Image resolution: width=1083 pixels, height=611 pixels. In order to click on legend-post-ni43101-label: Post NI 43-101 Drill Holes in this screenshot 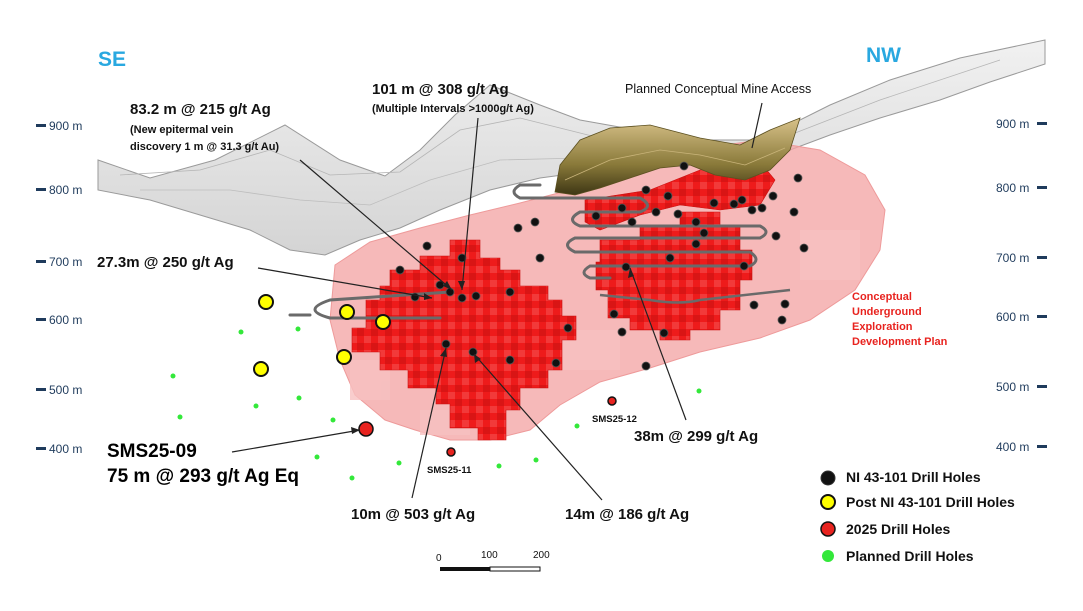, I will do `click(930, 502)`.